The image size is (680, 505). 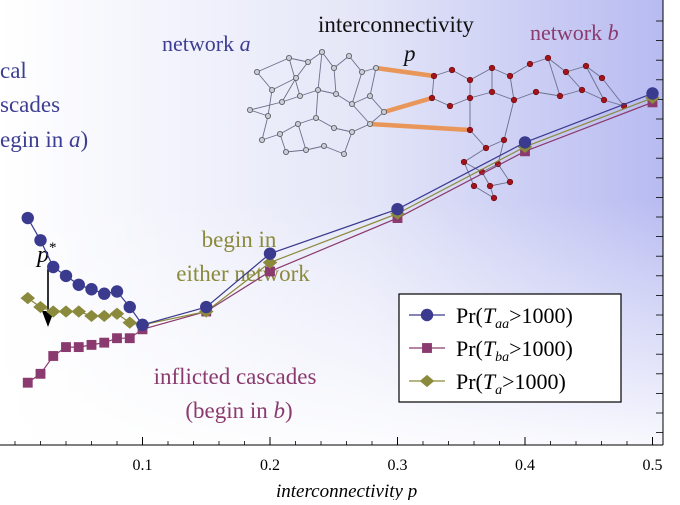 What do you see at coordinates (279, 410) in the screenshot?
I see `annotation-variable: b` at bounding box center [279, 410].